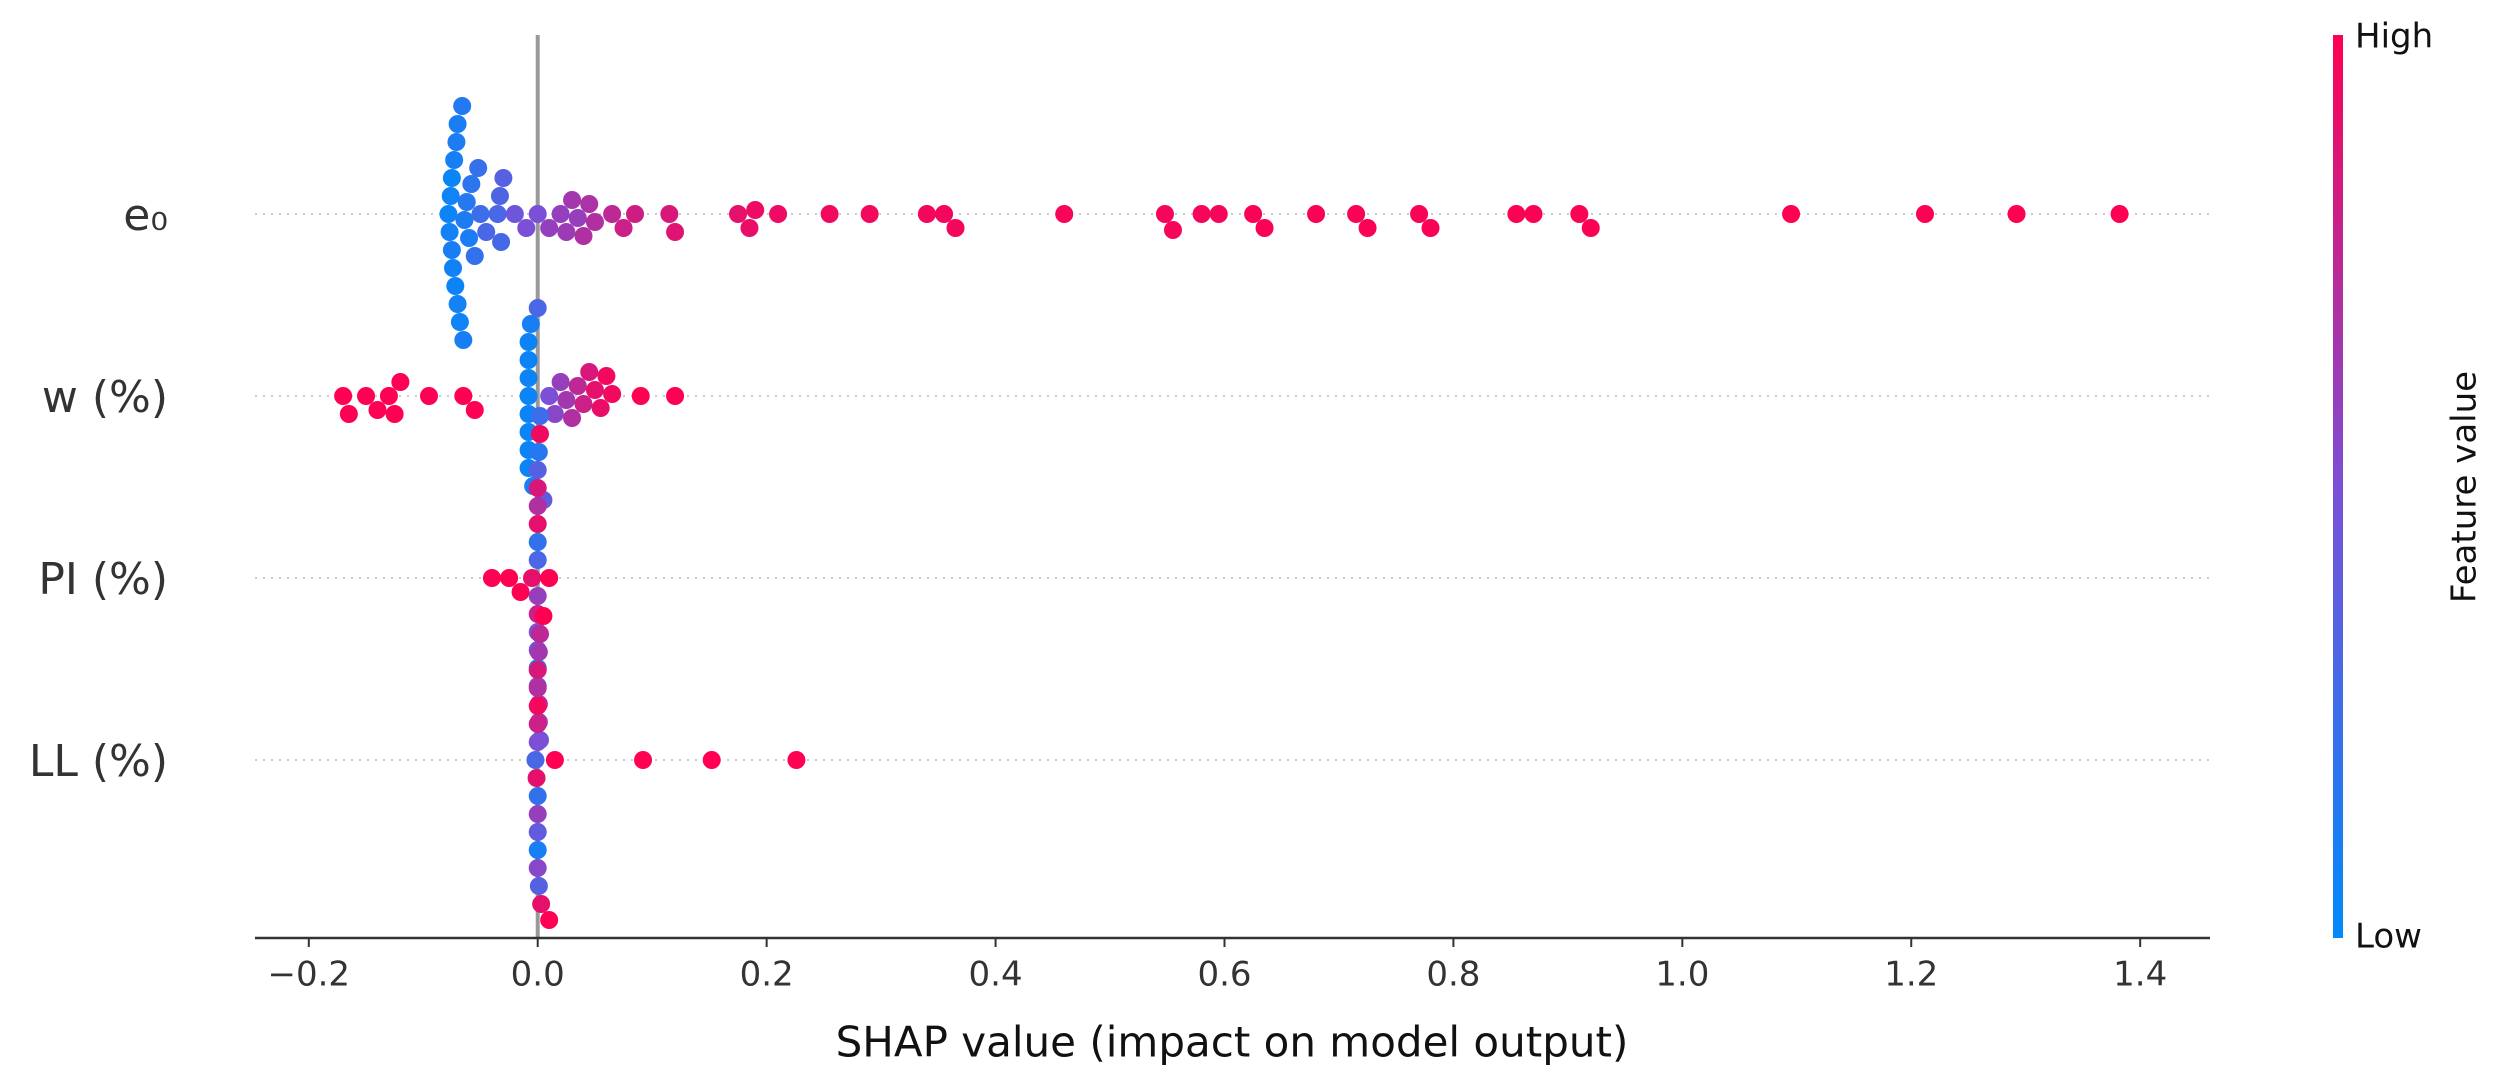 The height and width of the screenshot is (1084, 2502). I want to click on x-tick-label: 0.4, so click(996, 975).